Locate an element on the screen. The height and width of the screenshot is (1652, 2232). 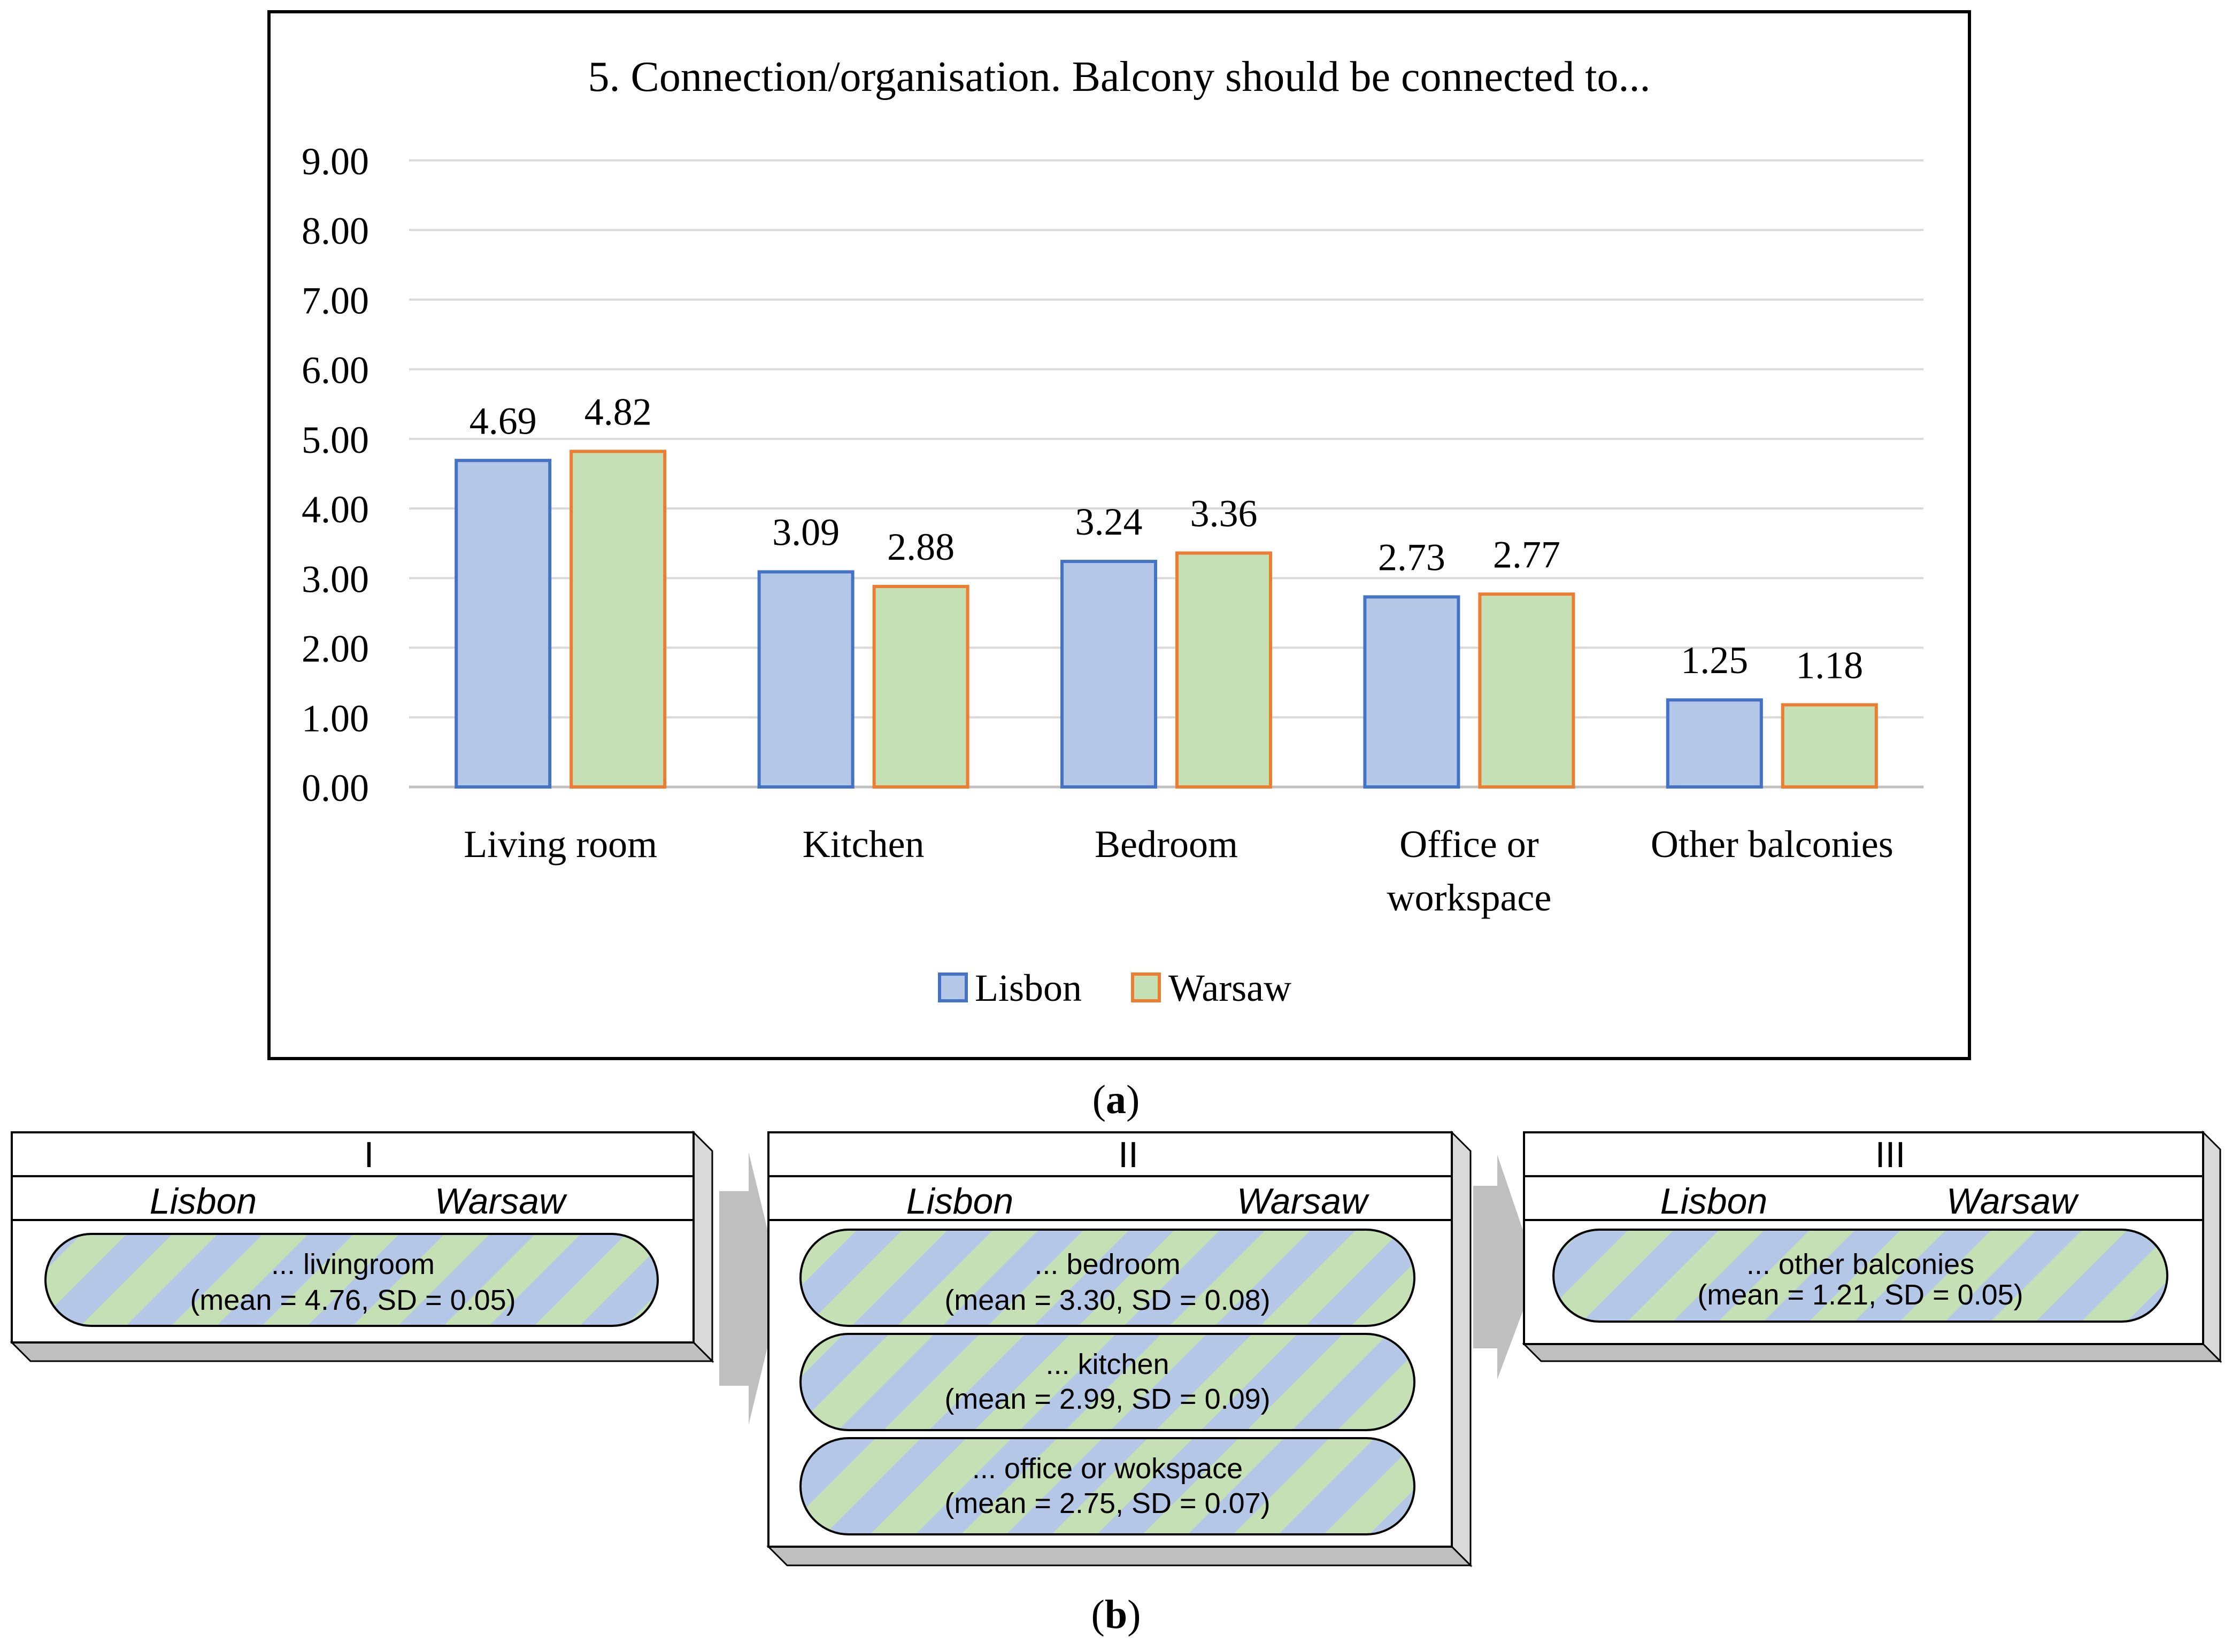
caption-b: (b) is located at coordinates (1116, 1614).